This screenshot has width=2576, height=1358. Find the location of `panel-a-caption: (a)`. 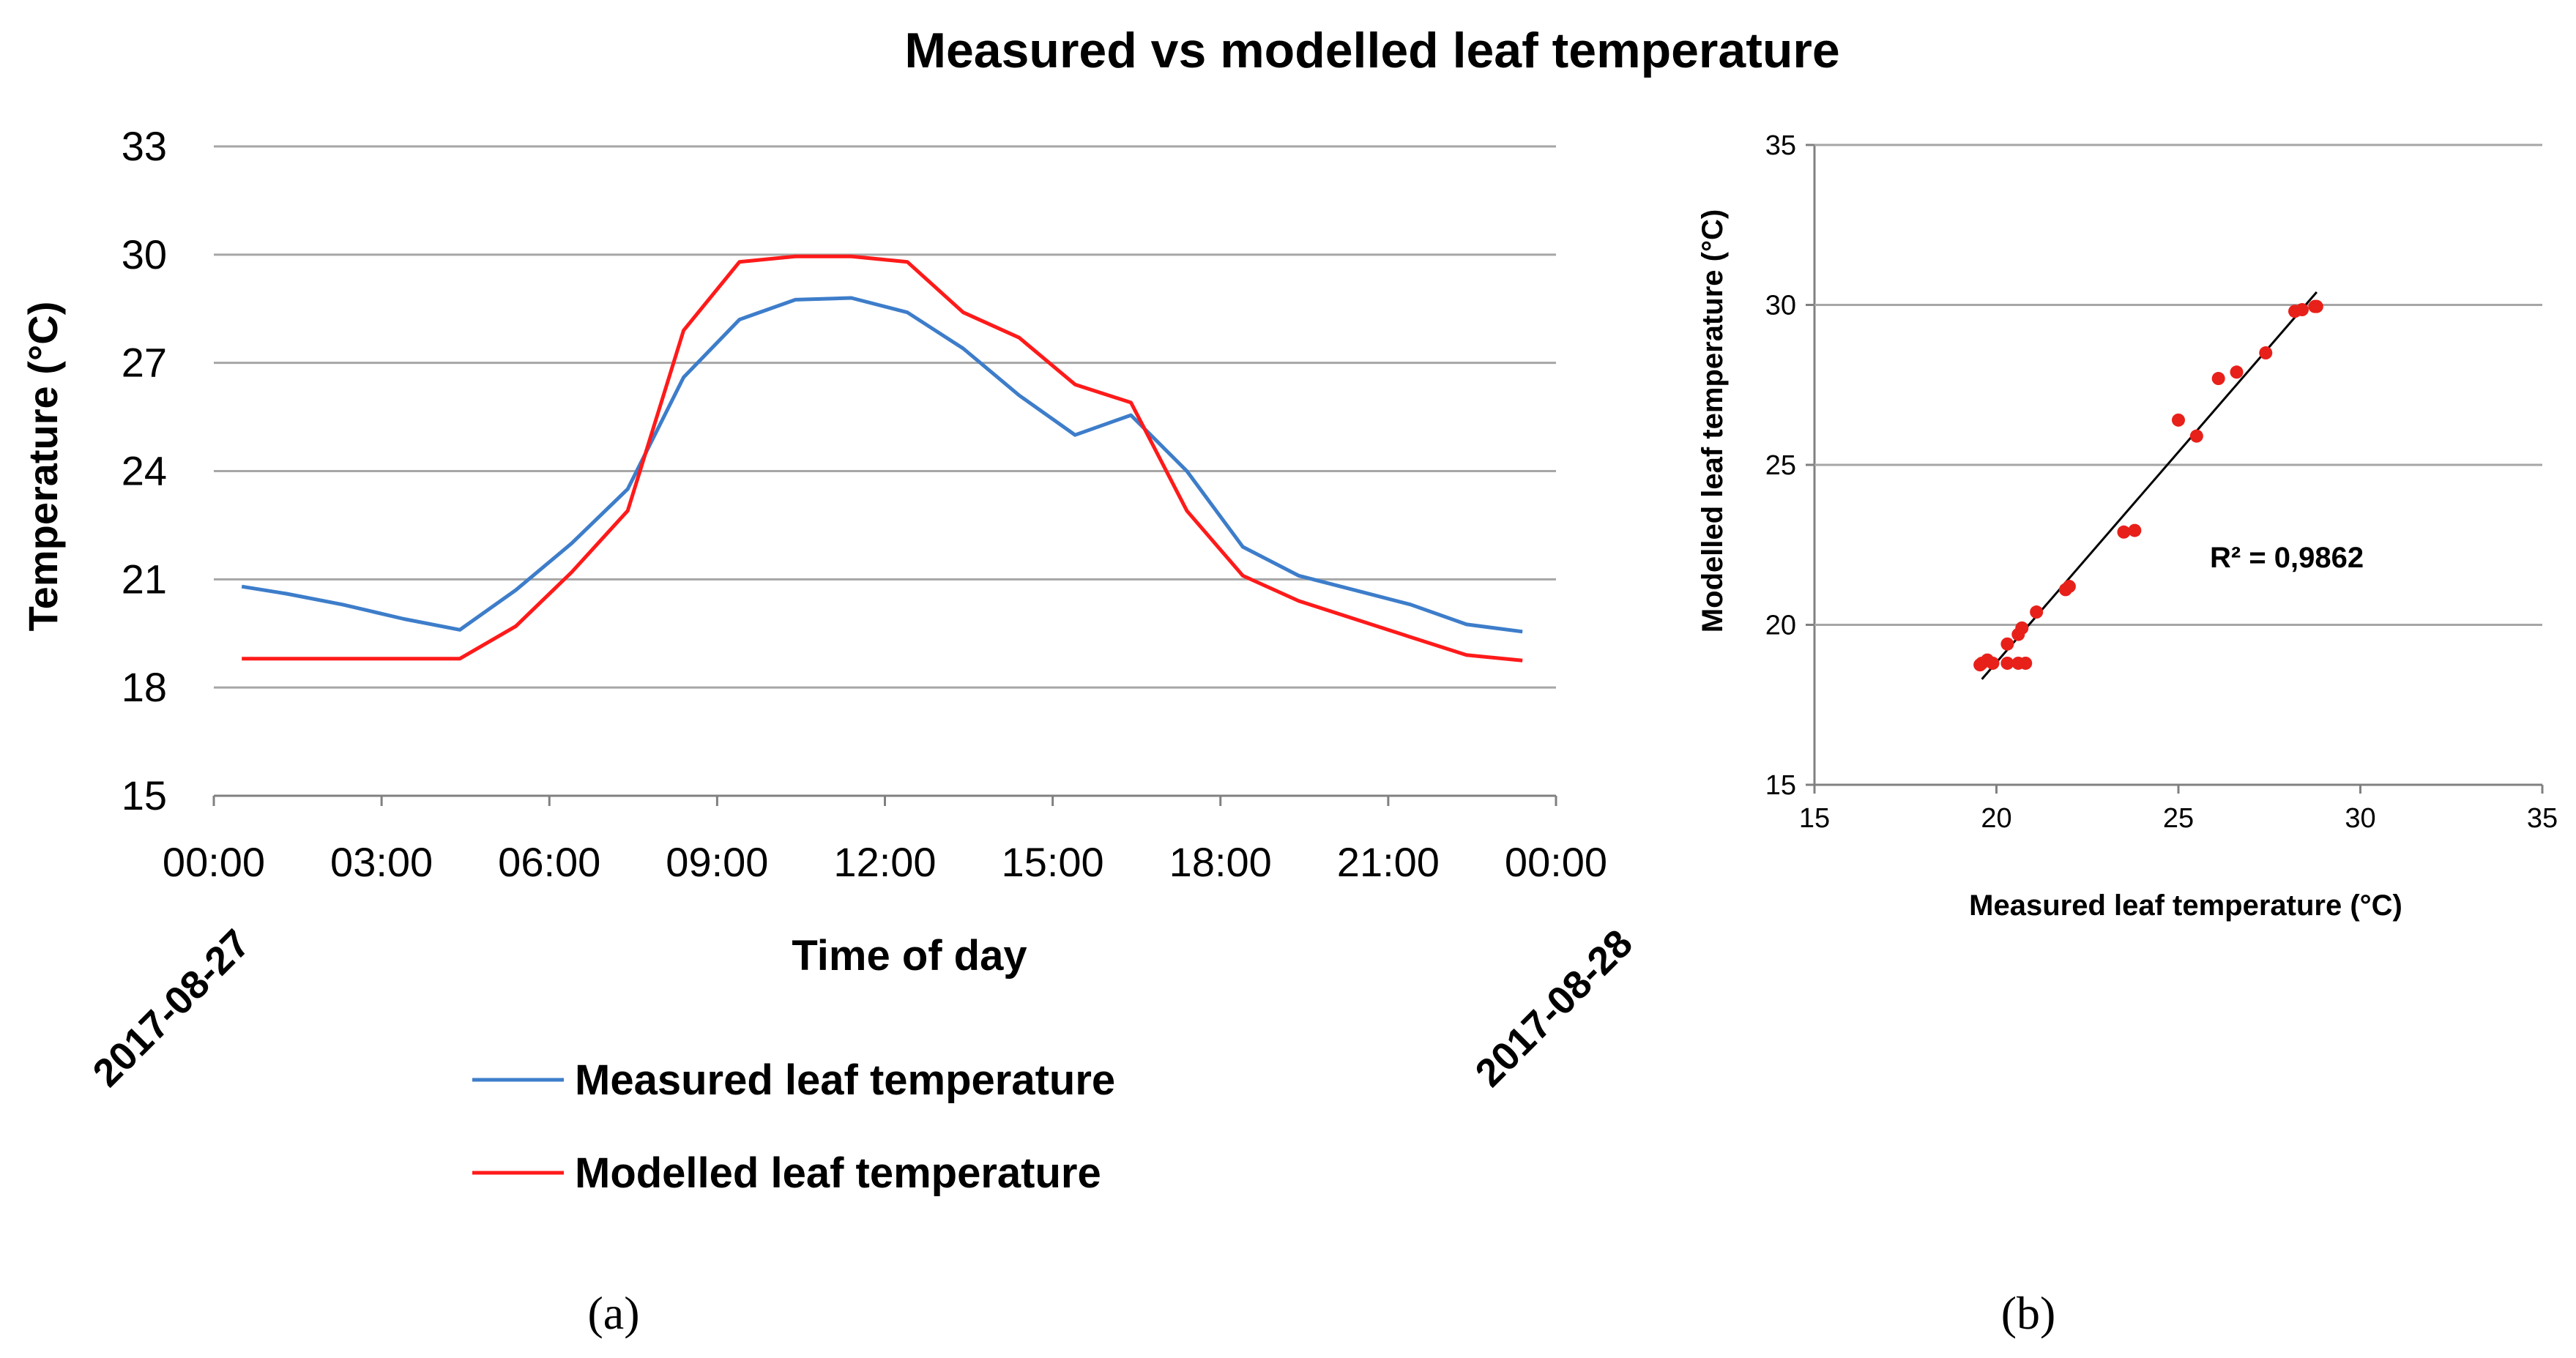

panel-a-caption: (a) is located at coordinates (613, 1313).